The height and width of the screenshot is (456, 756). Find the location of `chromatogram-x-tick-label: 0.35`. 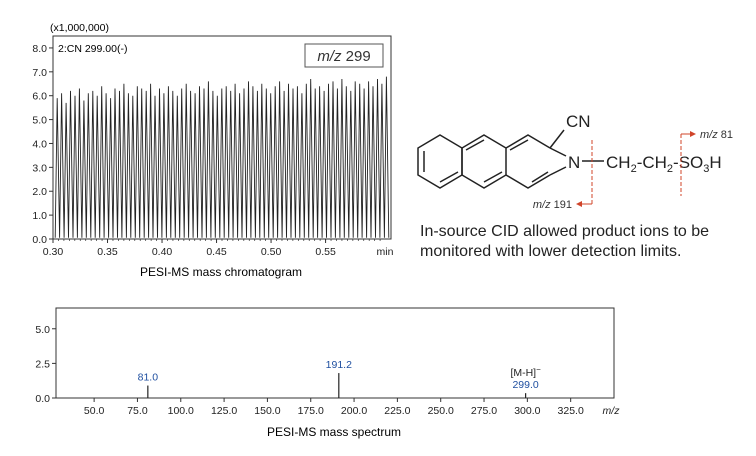

chromatogram-x-tick-label: 0.35 is located at coordinates (107, 252).